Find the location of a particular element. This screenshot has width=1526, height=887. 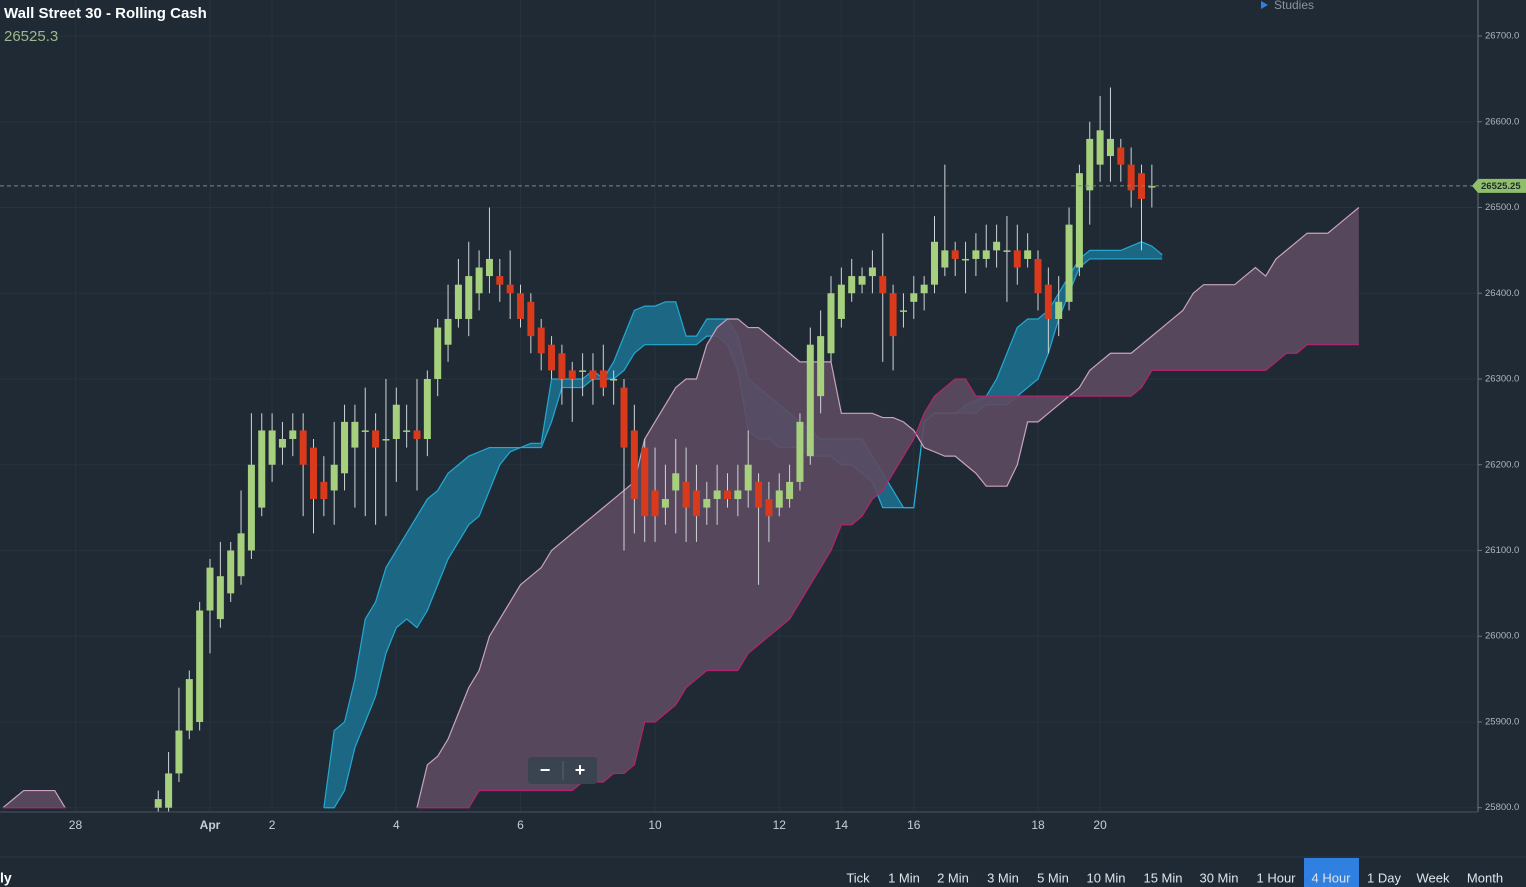

y-tick-label: 25800.0 is located at coordinates (1502, 807).